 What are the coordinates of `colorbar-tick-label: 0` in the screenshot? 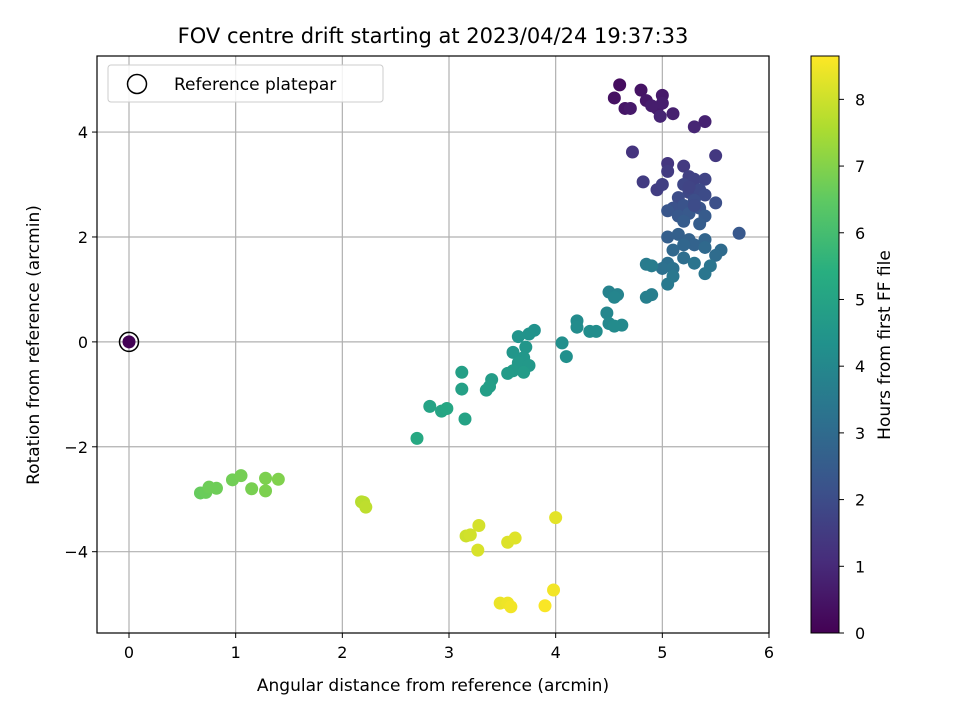 It's located at (860, 633).